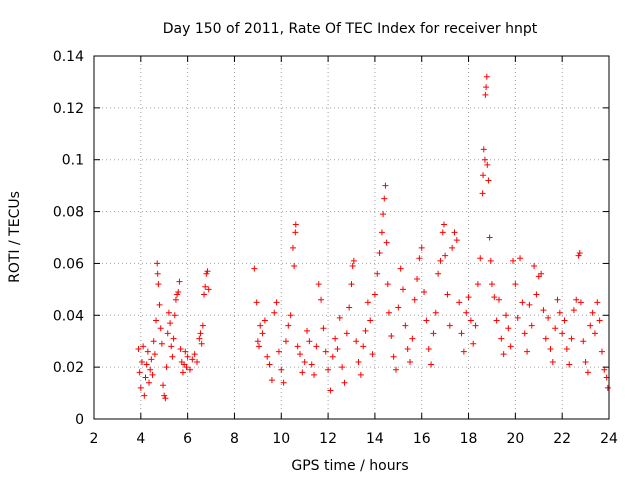 The height and width of the screenshot is (480, 640). What do you see at coordinates (68, 264) in the screenshot?
I see `y-tick-label: 0.06` at bounding box center [68, 264].